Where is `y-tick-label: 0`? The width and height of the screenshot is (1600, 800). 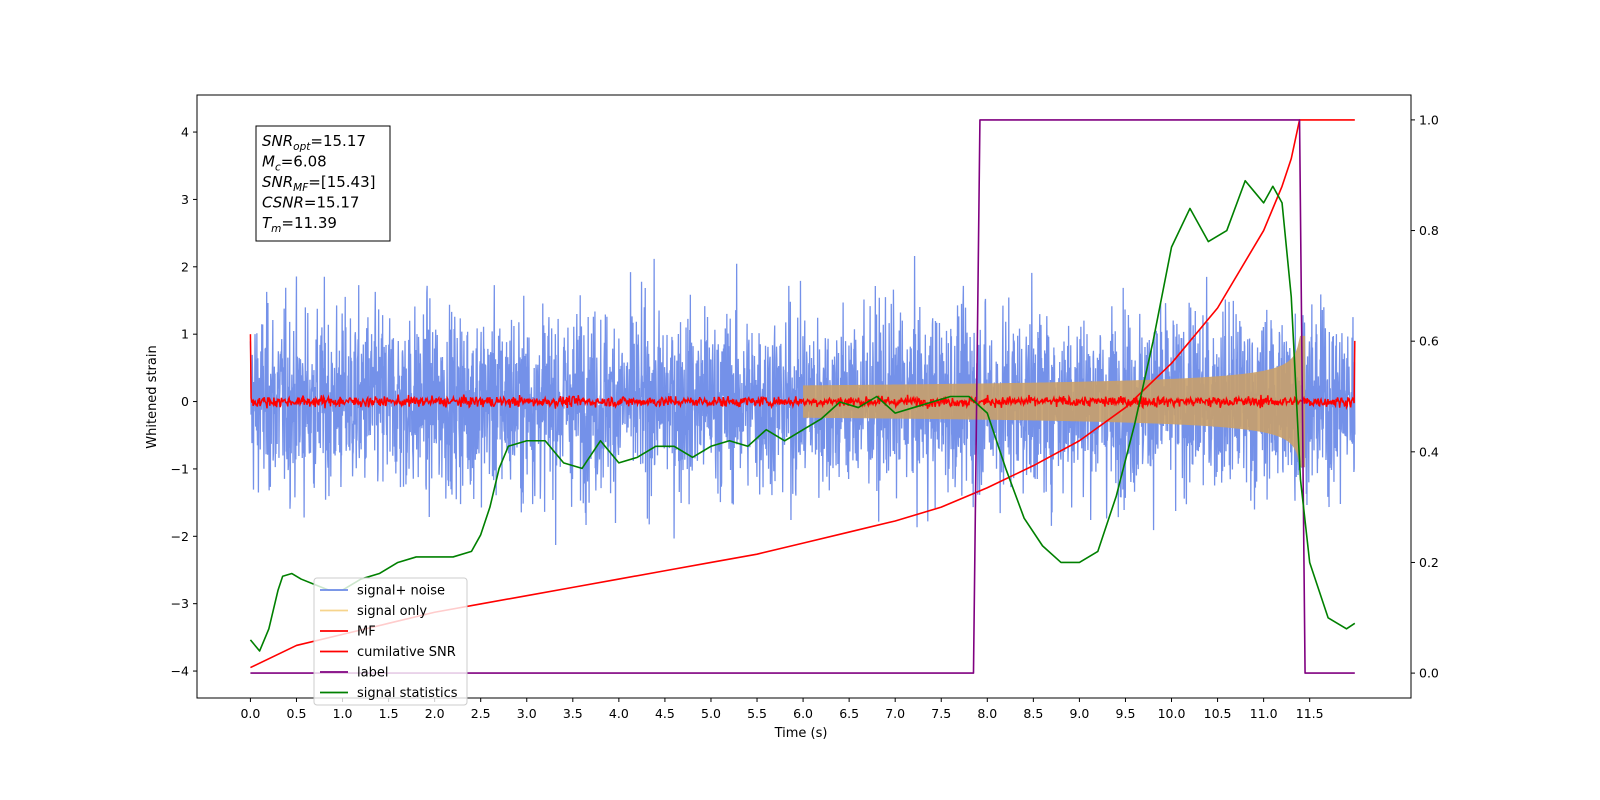 y-tick-label: 0 is located at coordinates (185, 401).